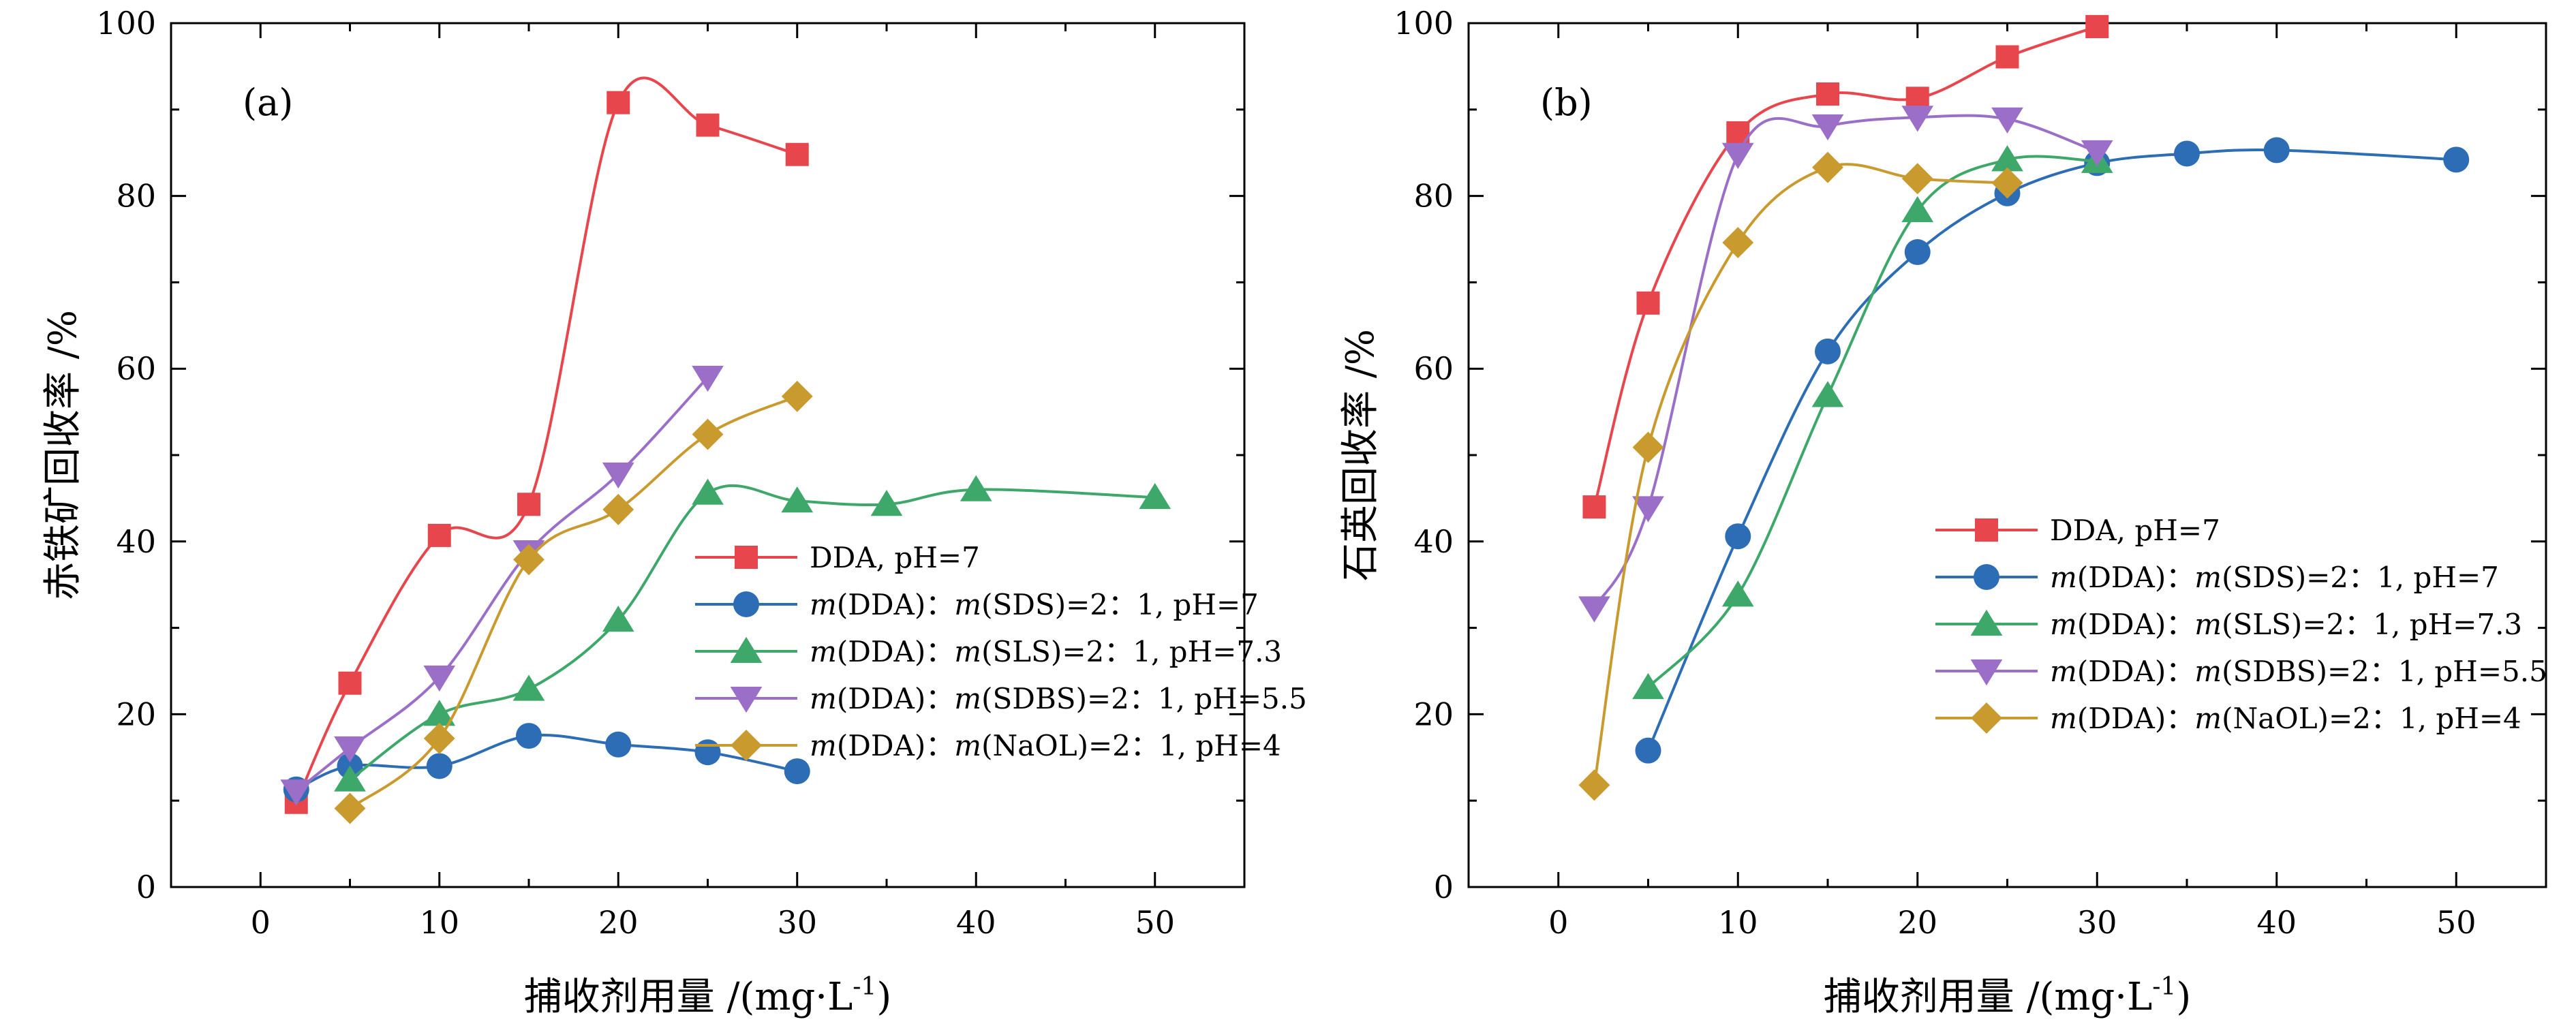 The width and height of the screenshot is (2576, 1026). Describe the element at coordinates (1034, 604) in the screenshot. I see `legend-label: m(DDA)：m(SDS)=2：1, pH=7` at that location.